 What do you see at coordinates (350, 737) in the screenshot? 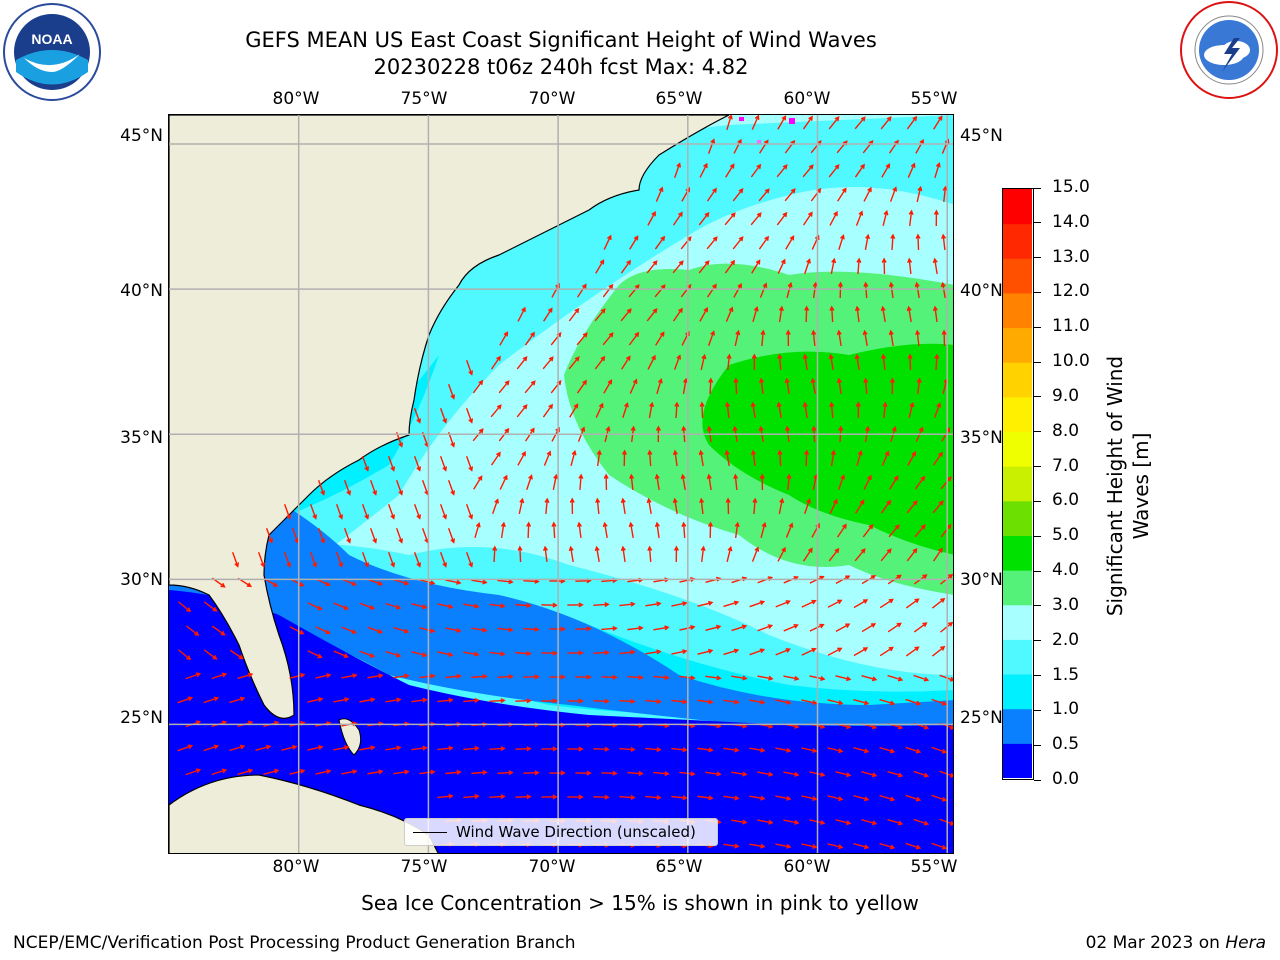
I see `land-bahamas` at bounding box center [350, 737].